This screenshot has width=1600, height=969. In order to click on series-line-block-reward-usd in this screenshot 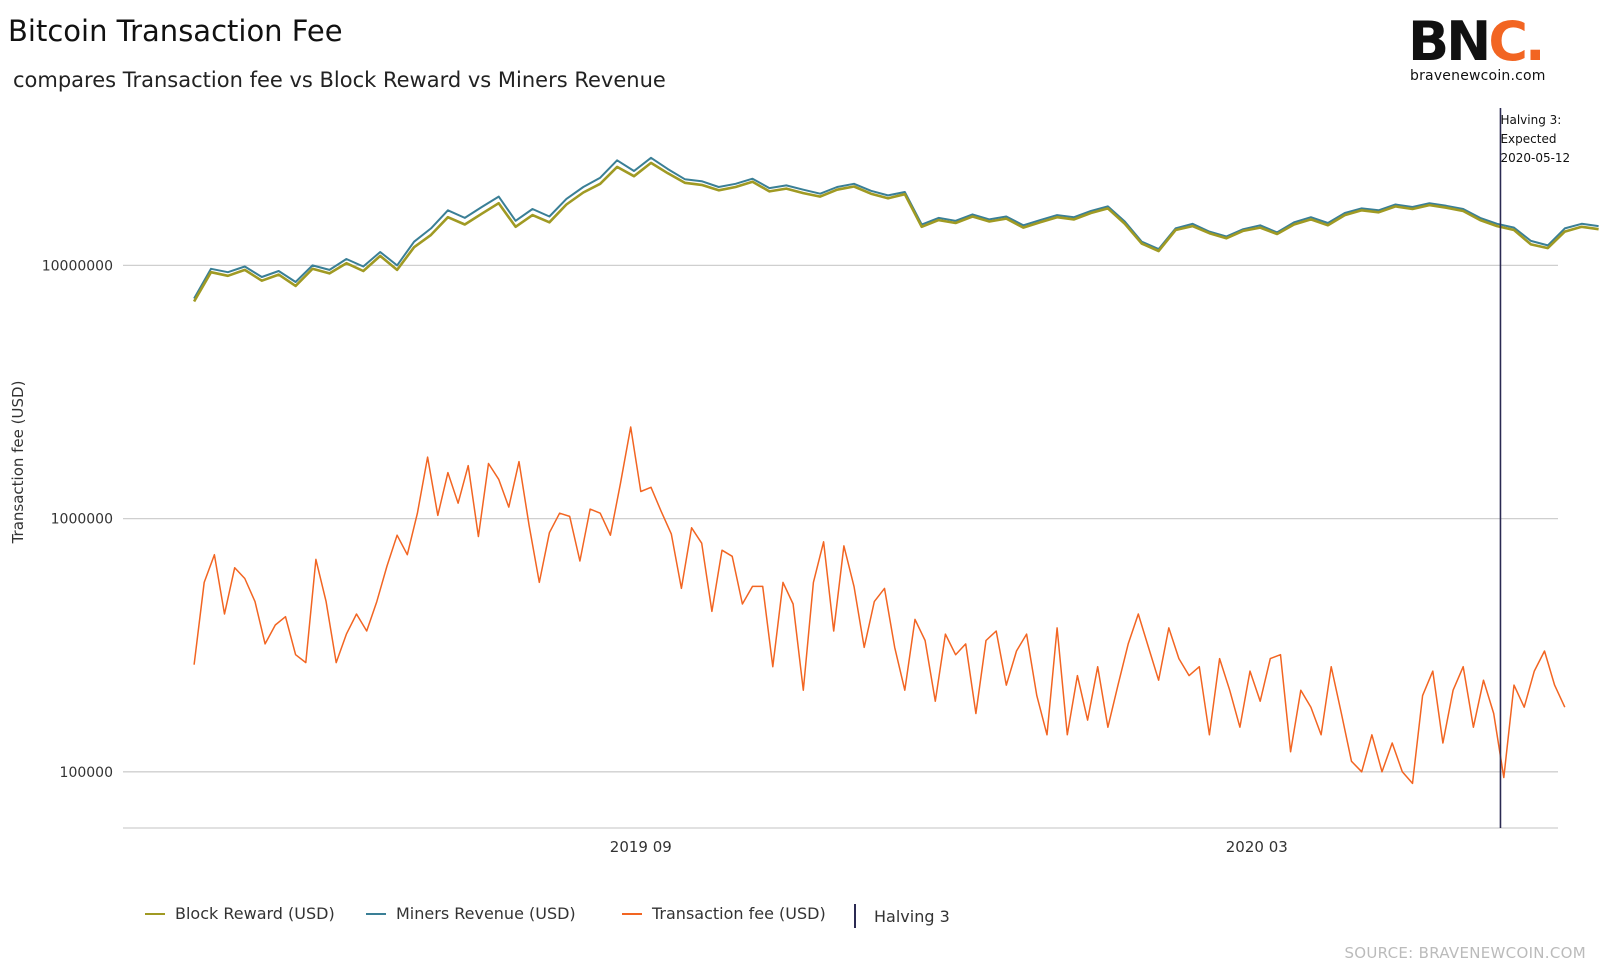, I will do `click(895, 232)`.